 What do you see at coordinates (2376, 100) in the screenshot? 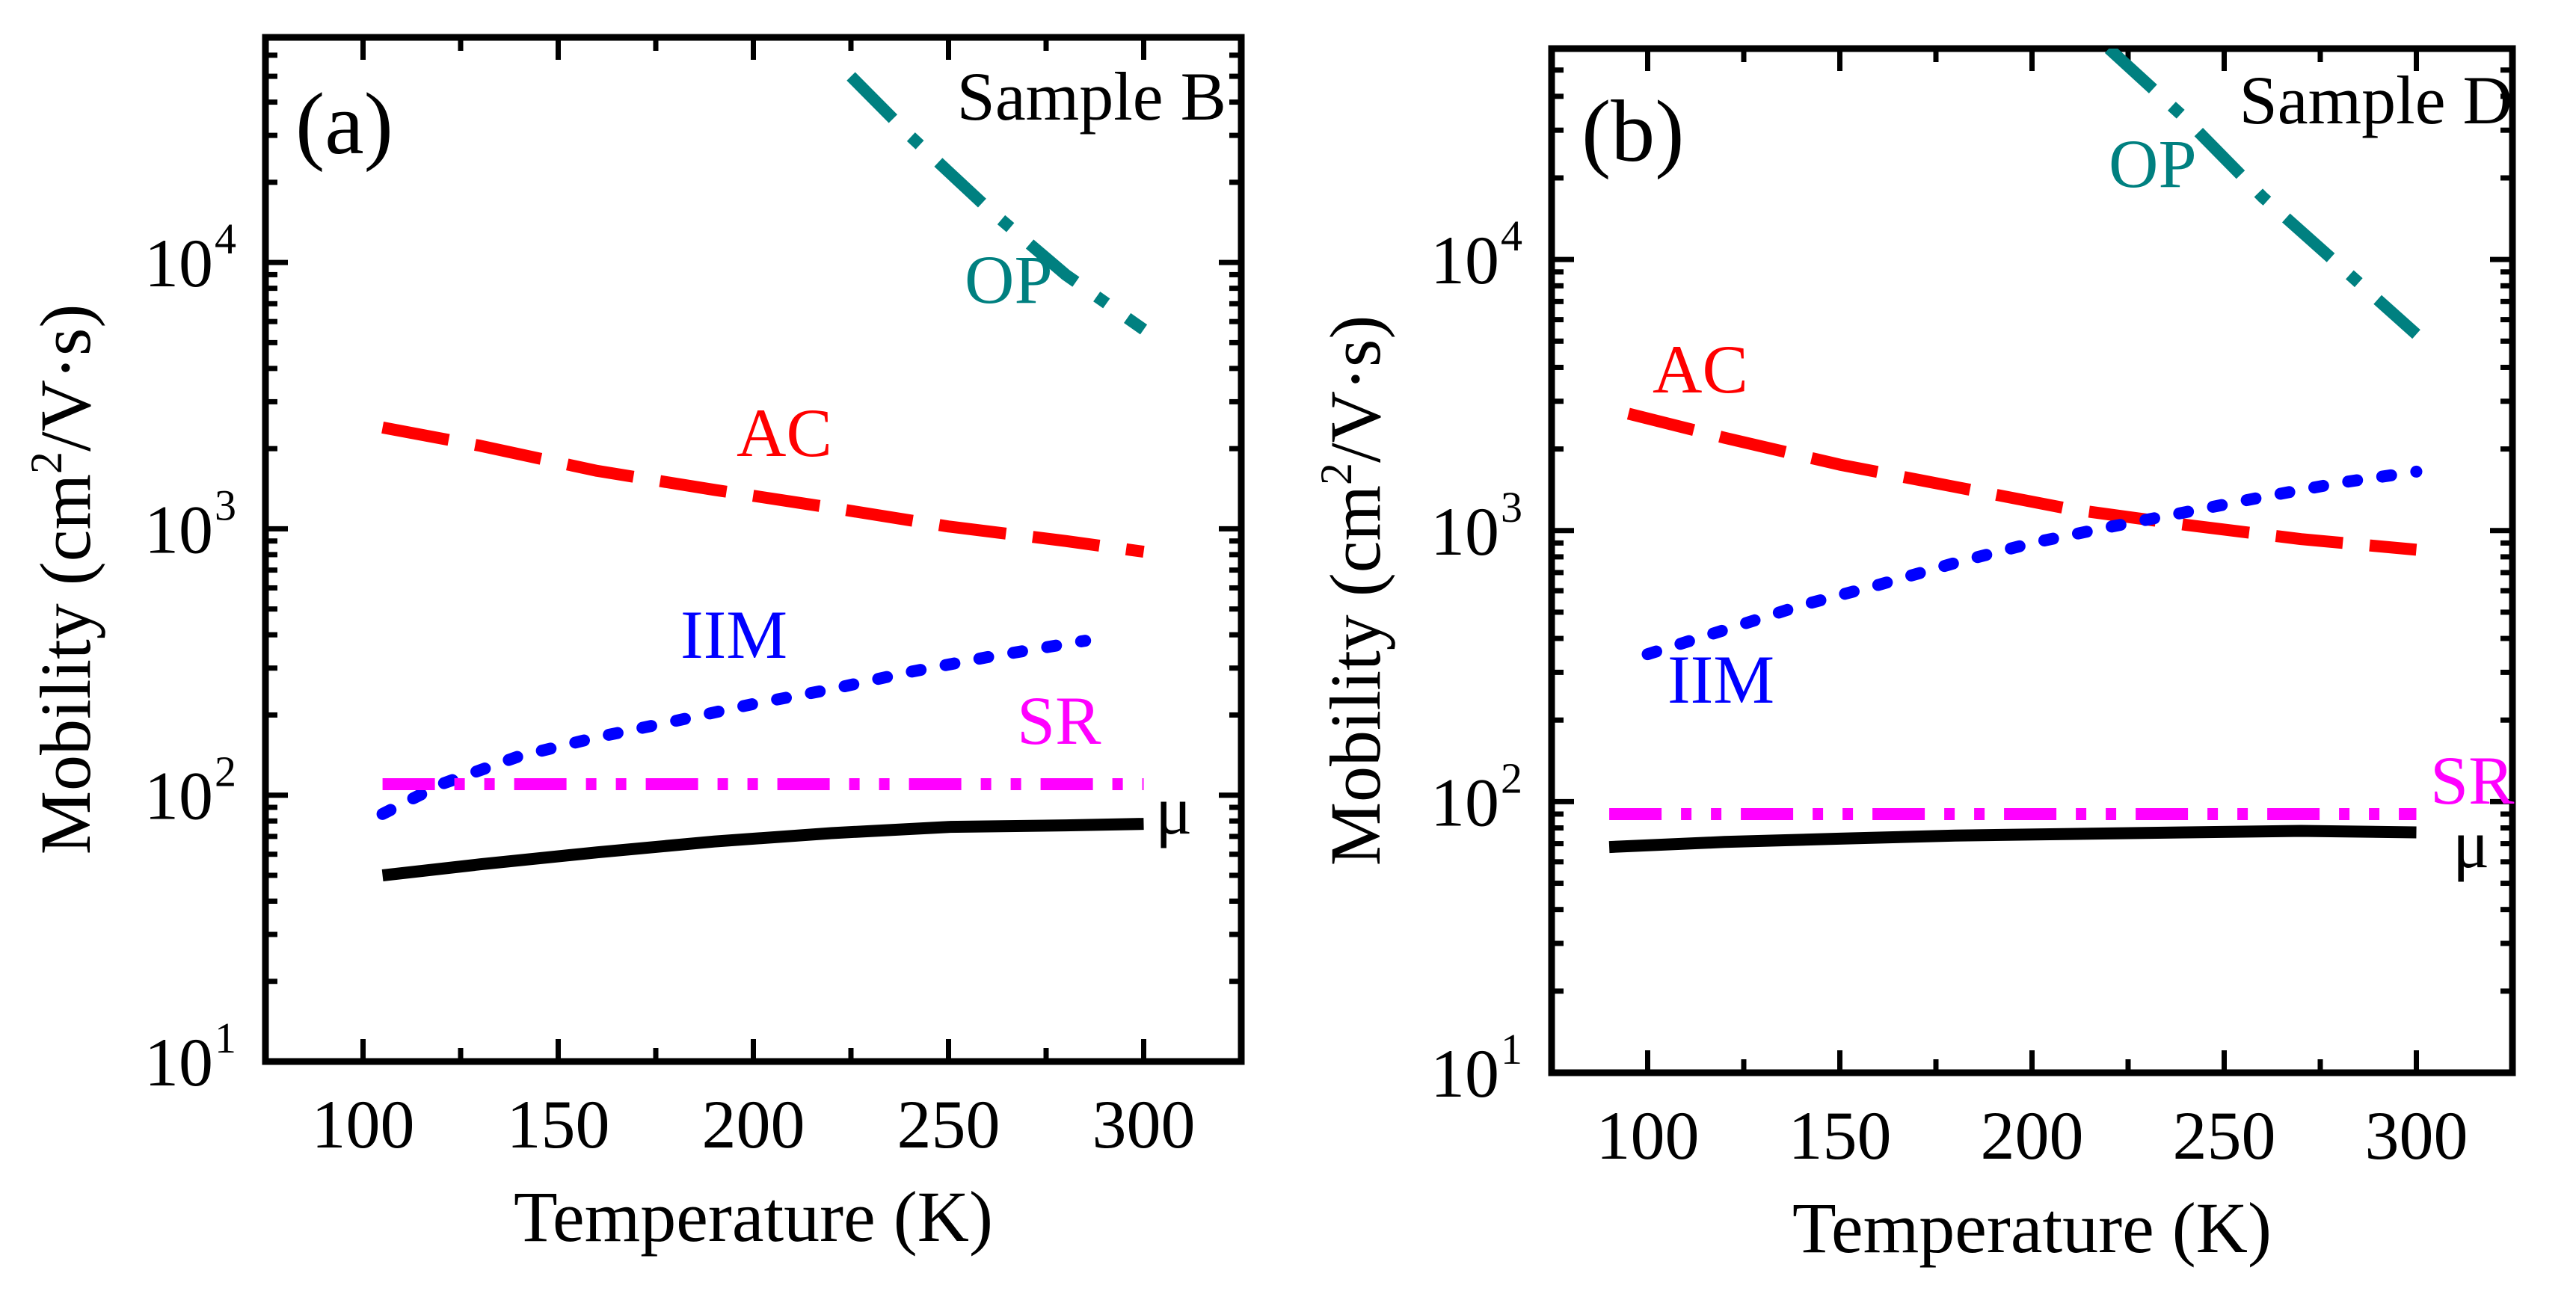
I see `sample-label: Sample D` at bounding box center [2376, 100].